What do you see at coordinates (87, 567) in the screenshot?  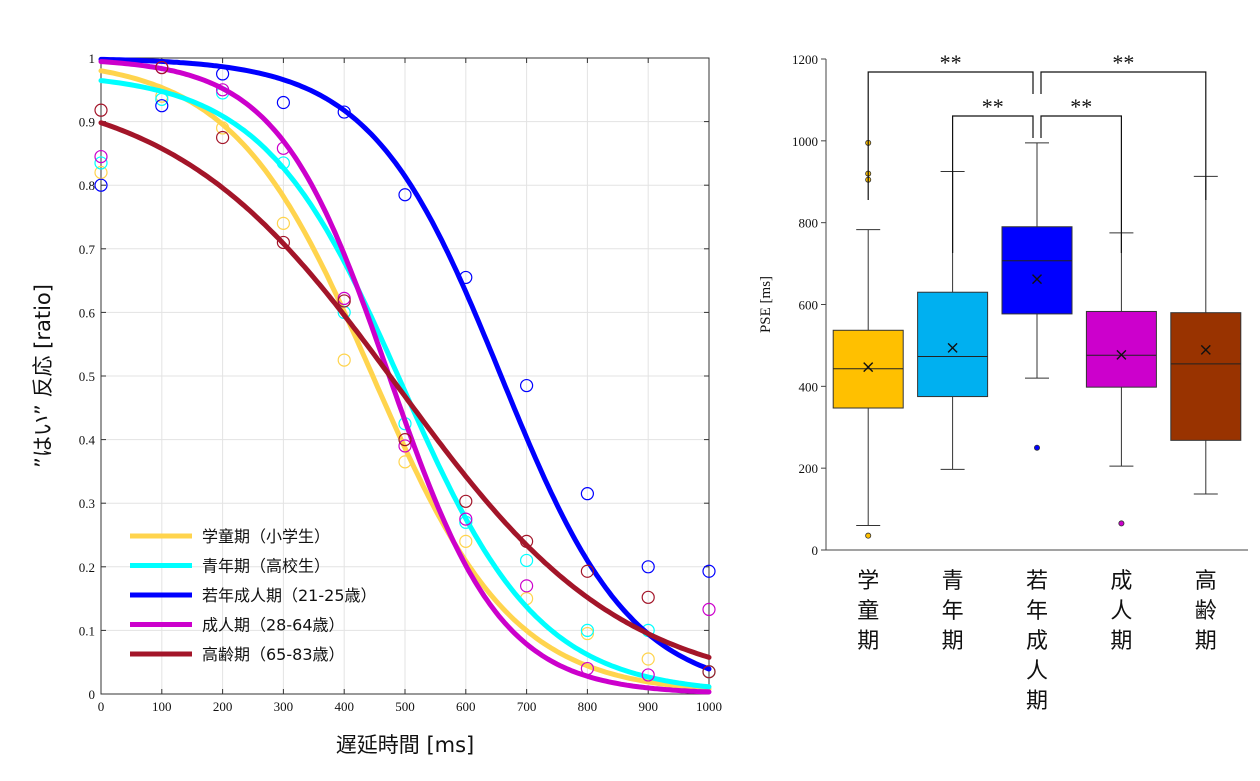 I see `y-tick-label: 0.2` at bounding box center [87, 567].